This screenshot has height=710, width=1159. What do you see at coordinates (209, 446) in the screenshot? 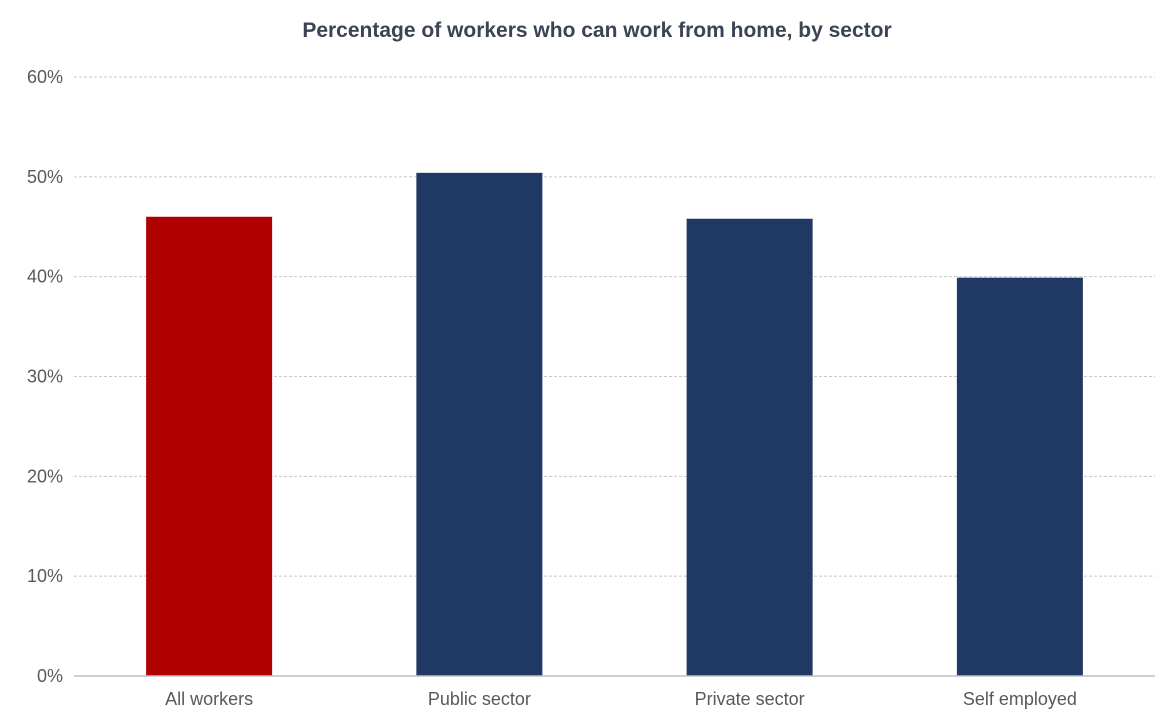
I see `bar-all-workers` at bounding box center [209, 446].